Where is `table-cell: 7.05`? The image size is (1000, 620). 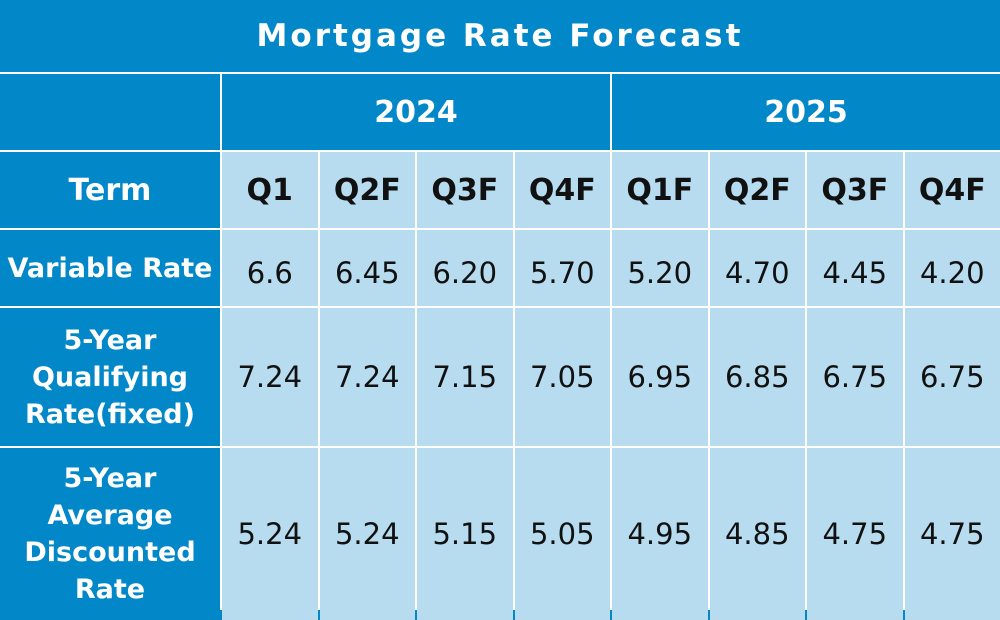
table-cell: 7.05 is located at coordinates (563, 377).